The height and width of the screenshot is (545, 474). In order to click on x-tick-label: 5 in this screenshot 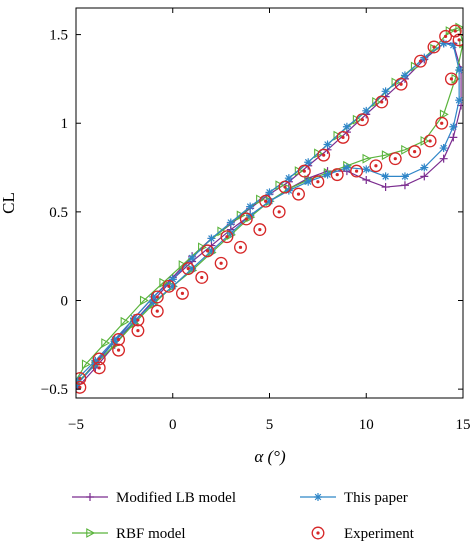, I will do `click(270, 425)`.